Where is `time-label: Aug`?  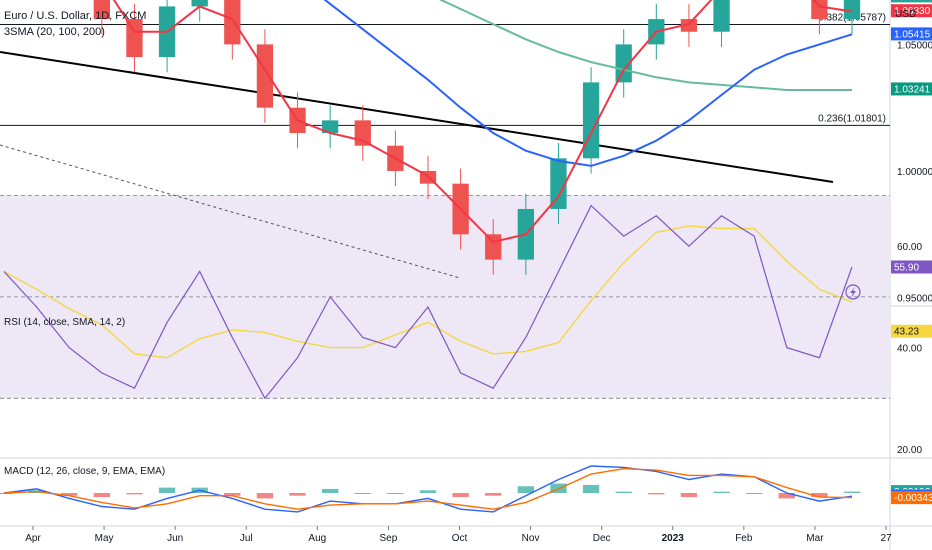 time-label: Aug is located at coordinates (317, 538).